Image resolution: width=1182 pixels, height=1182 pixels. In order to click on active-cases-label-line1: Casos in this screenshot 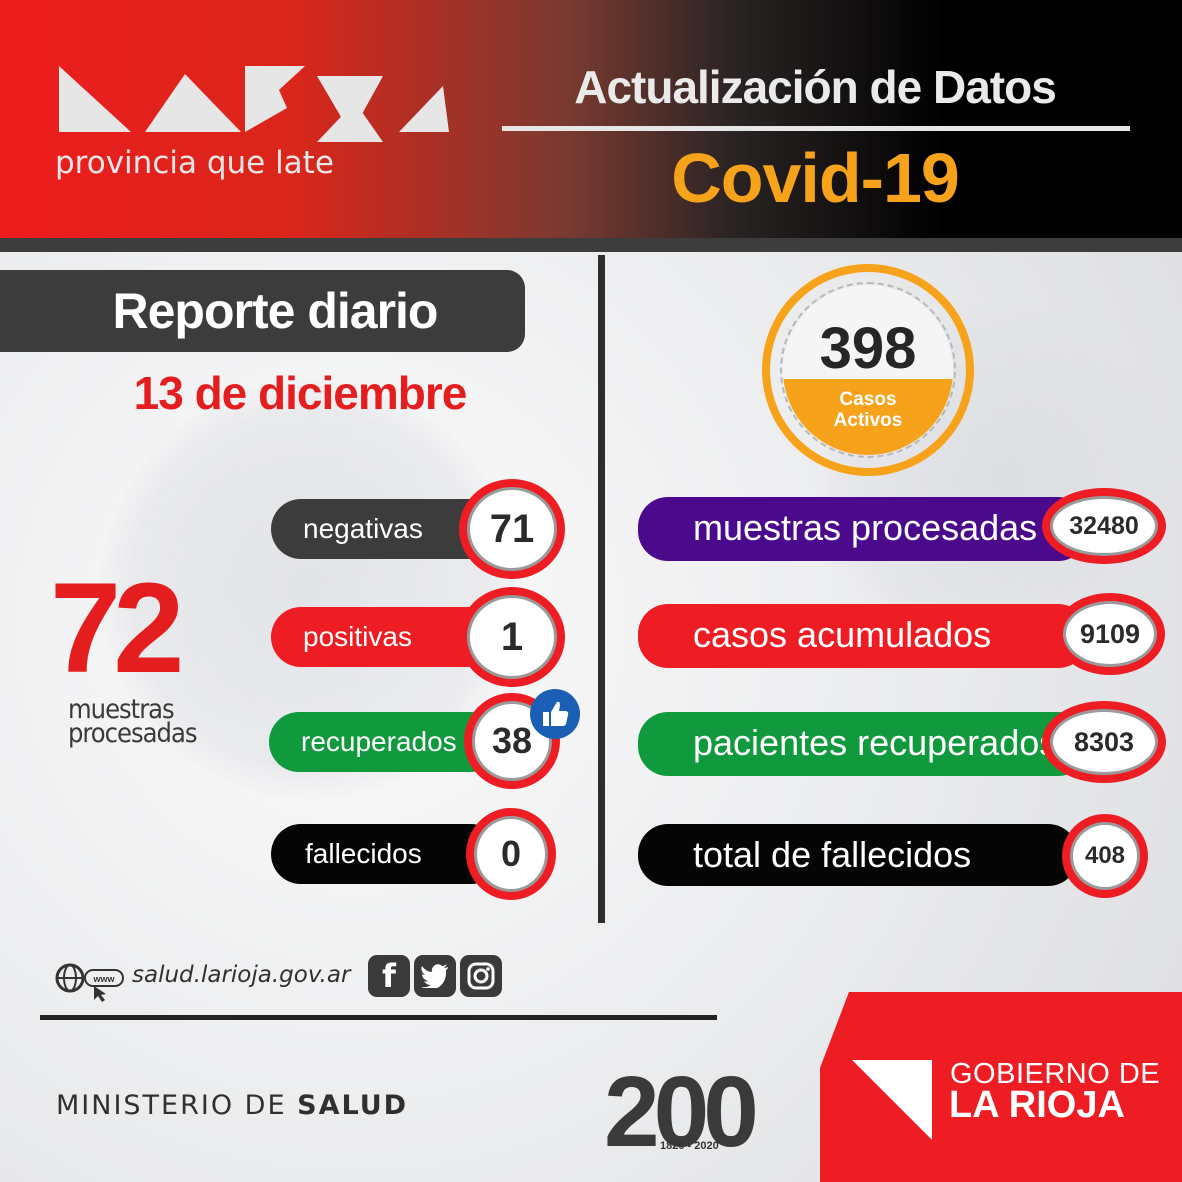, I will do `click(868, 399)`.